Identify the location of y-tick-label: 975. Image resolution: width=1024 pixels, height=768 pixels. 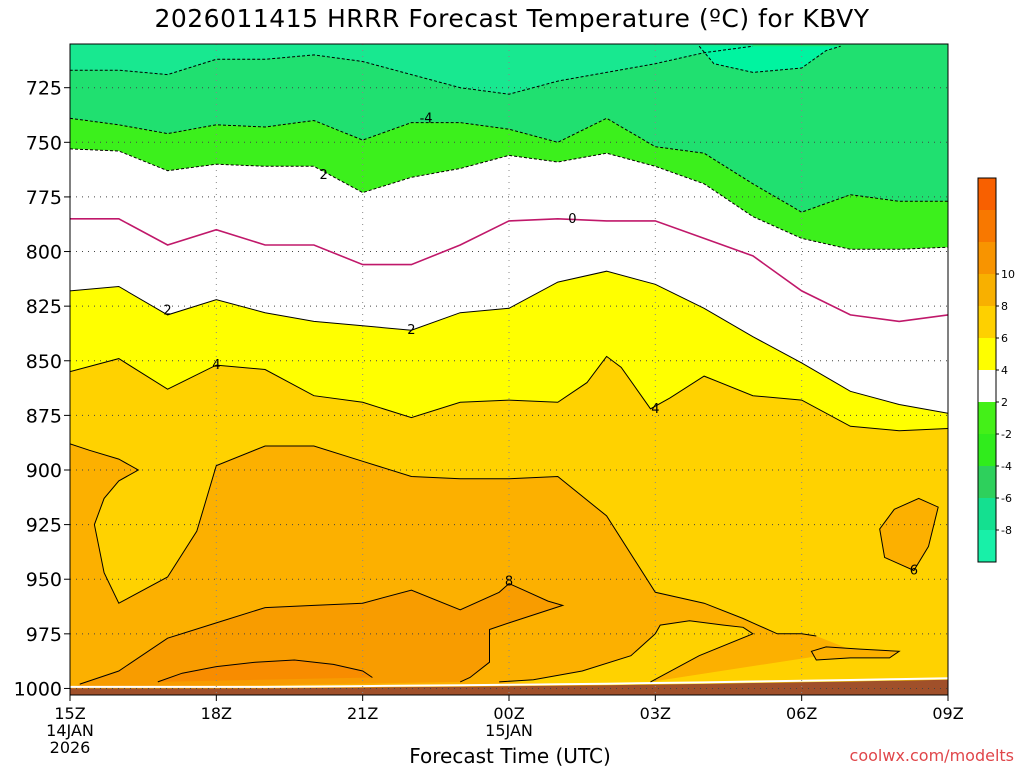
(44, 635).